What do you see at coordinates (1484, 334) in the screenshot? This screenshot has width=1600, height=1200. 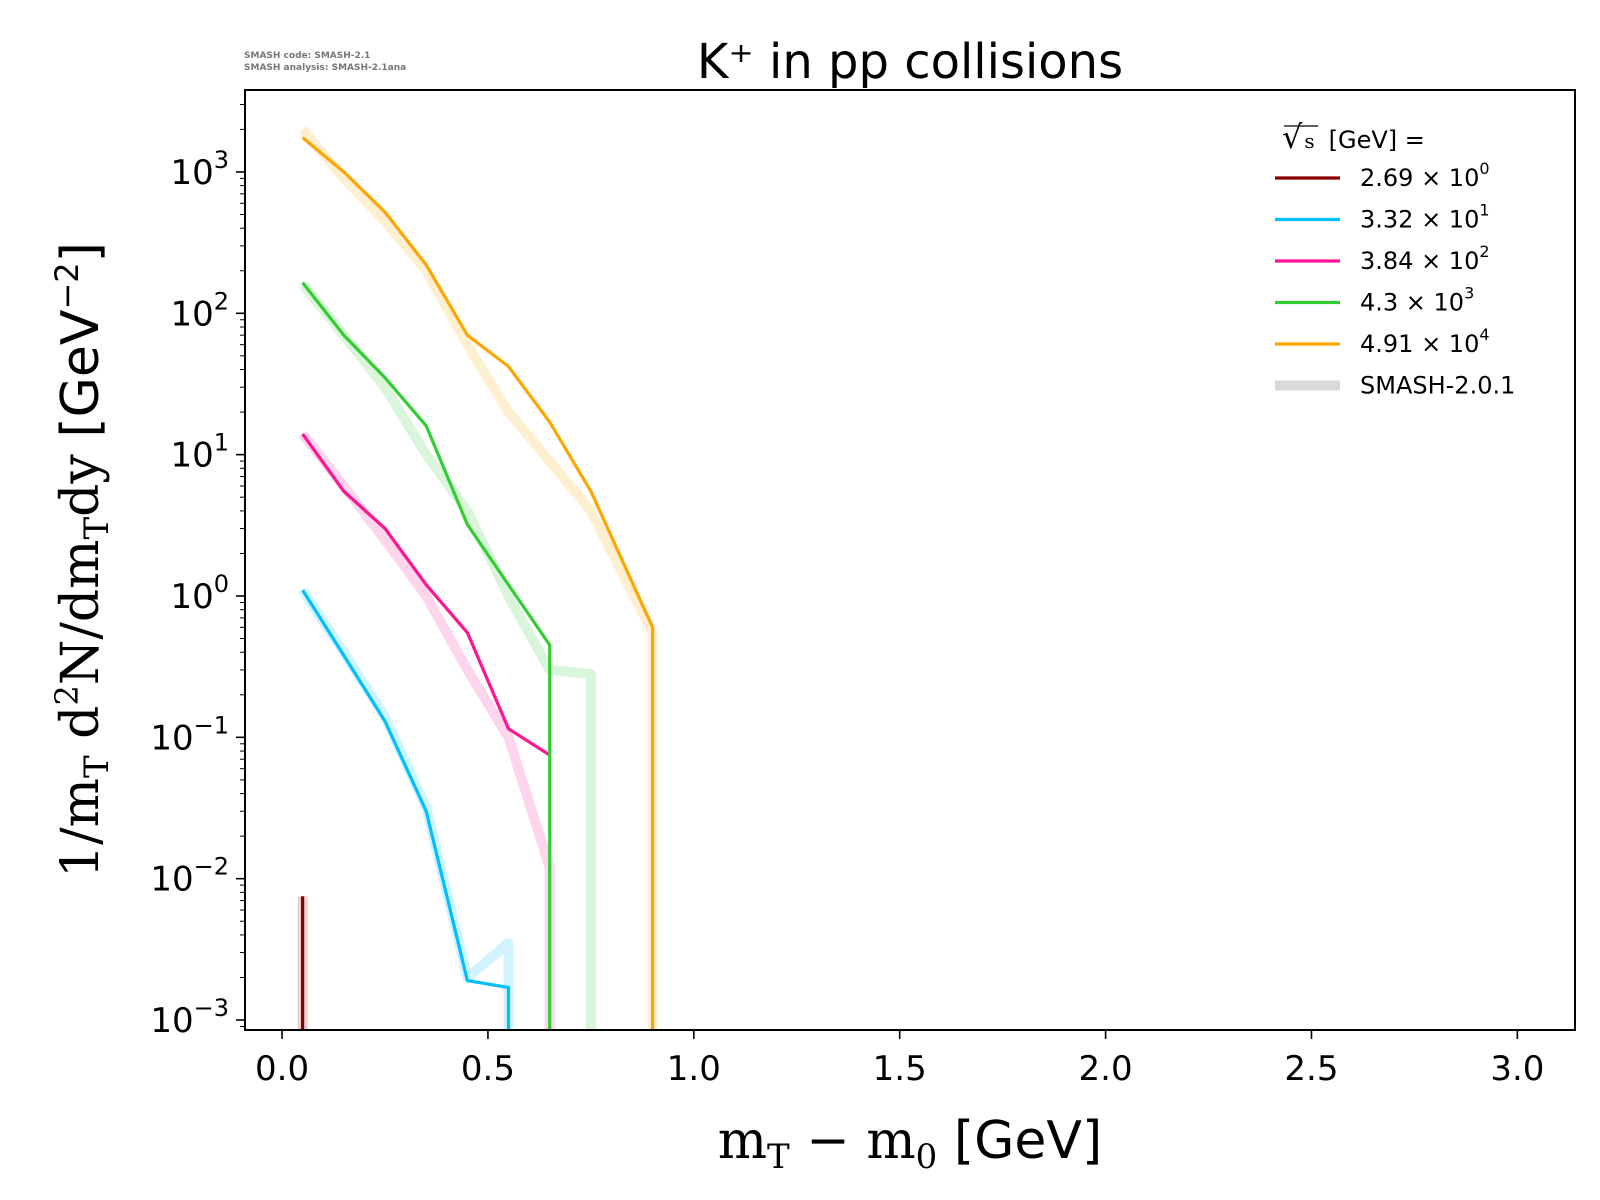 I see `legend-exponent: 4` at bounding box center [1484, 334].